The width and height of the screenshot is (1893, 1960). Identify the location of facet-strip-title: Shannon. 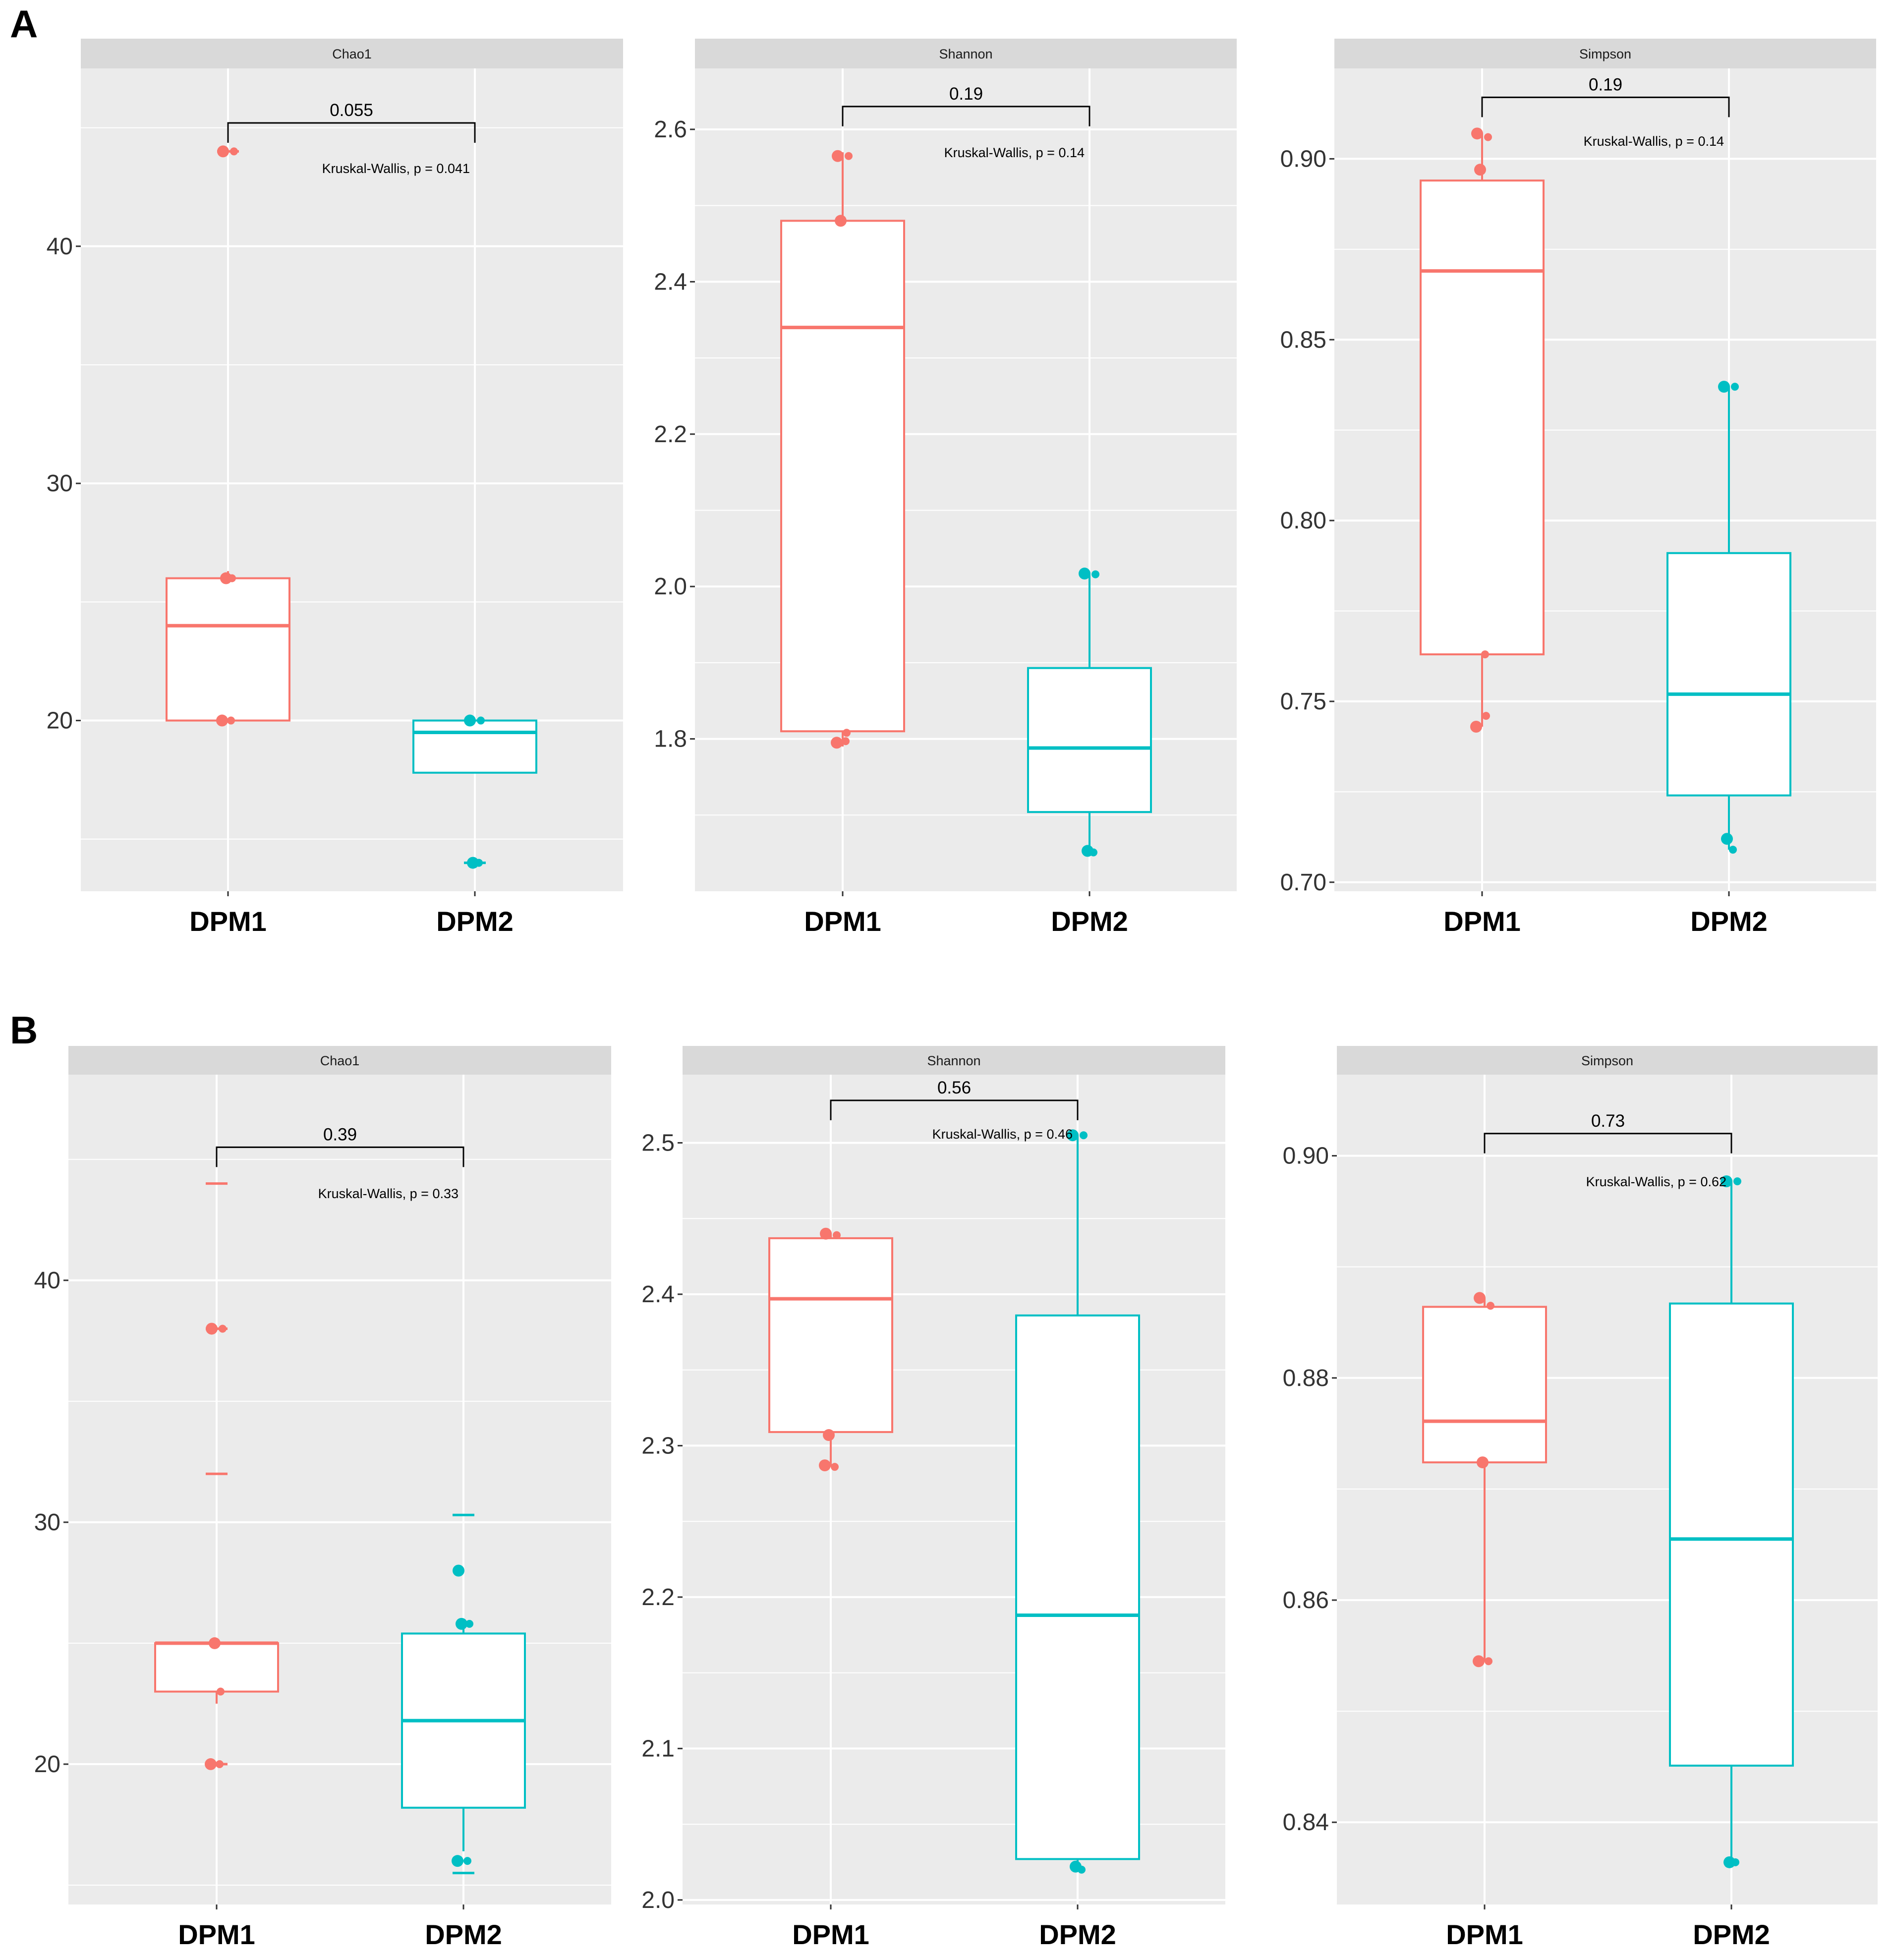
(965, 54).